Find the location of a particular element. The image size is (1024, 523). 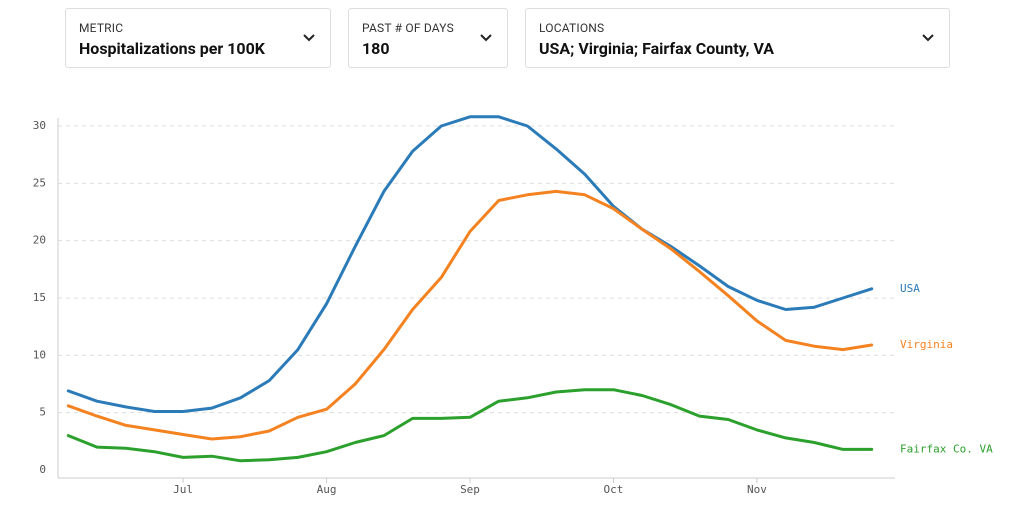

series-label: Virginia is located at coordinates (926, 344).